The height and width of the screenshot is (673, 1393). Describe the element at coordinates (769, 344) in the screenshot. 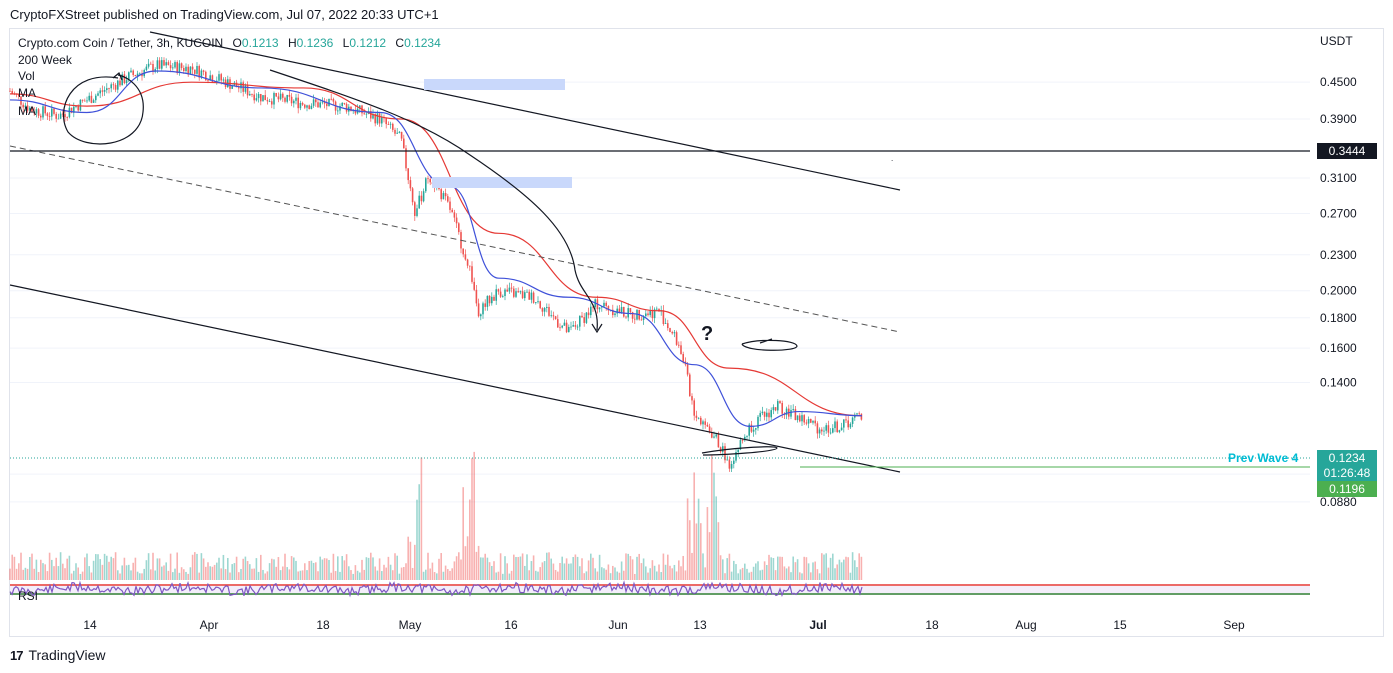

I see `hand-drawn-loop-right` at that location.